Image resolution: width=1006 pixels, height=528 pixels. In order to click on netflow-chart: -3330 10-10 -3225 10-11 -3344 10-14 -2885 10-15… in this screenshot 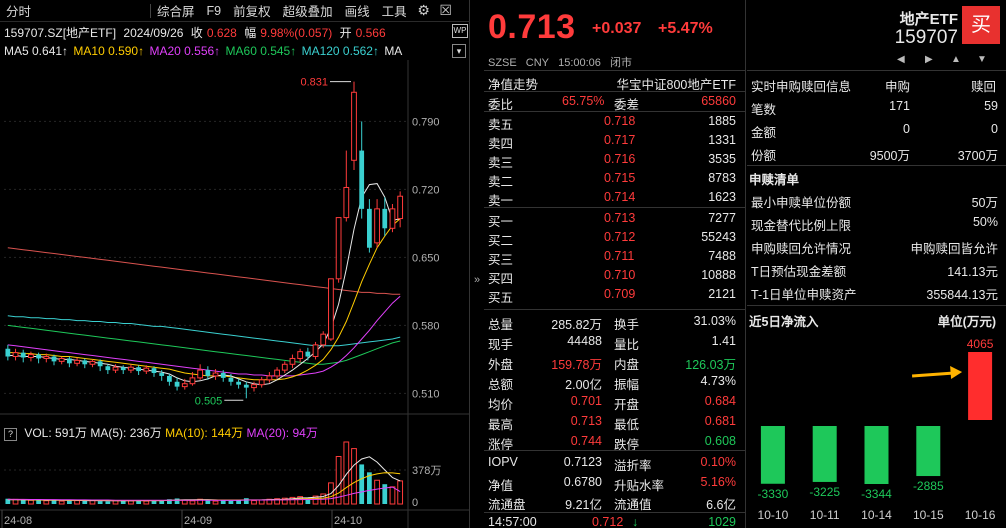, I will do `click(877, 429)`.